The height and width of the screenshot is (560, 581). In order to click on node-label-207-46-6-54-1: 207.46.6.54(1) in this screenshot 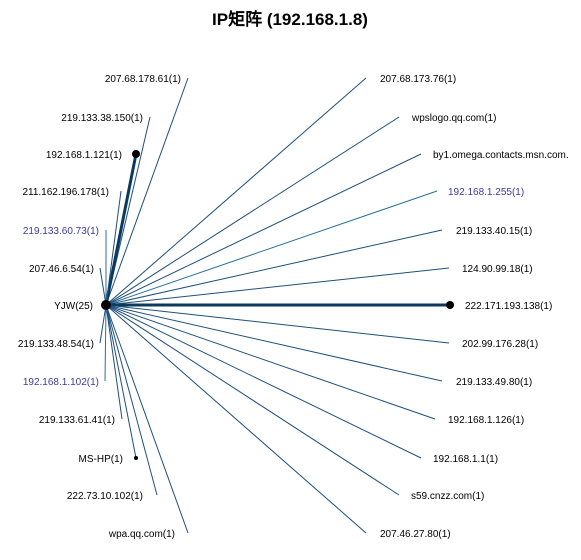, I will do `click(61, 269)`.